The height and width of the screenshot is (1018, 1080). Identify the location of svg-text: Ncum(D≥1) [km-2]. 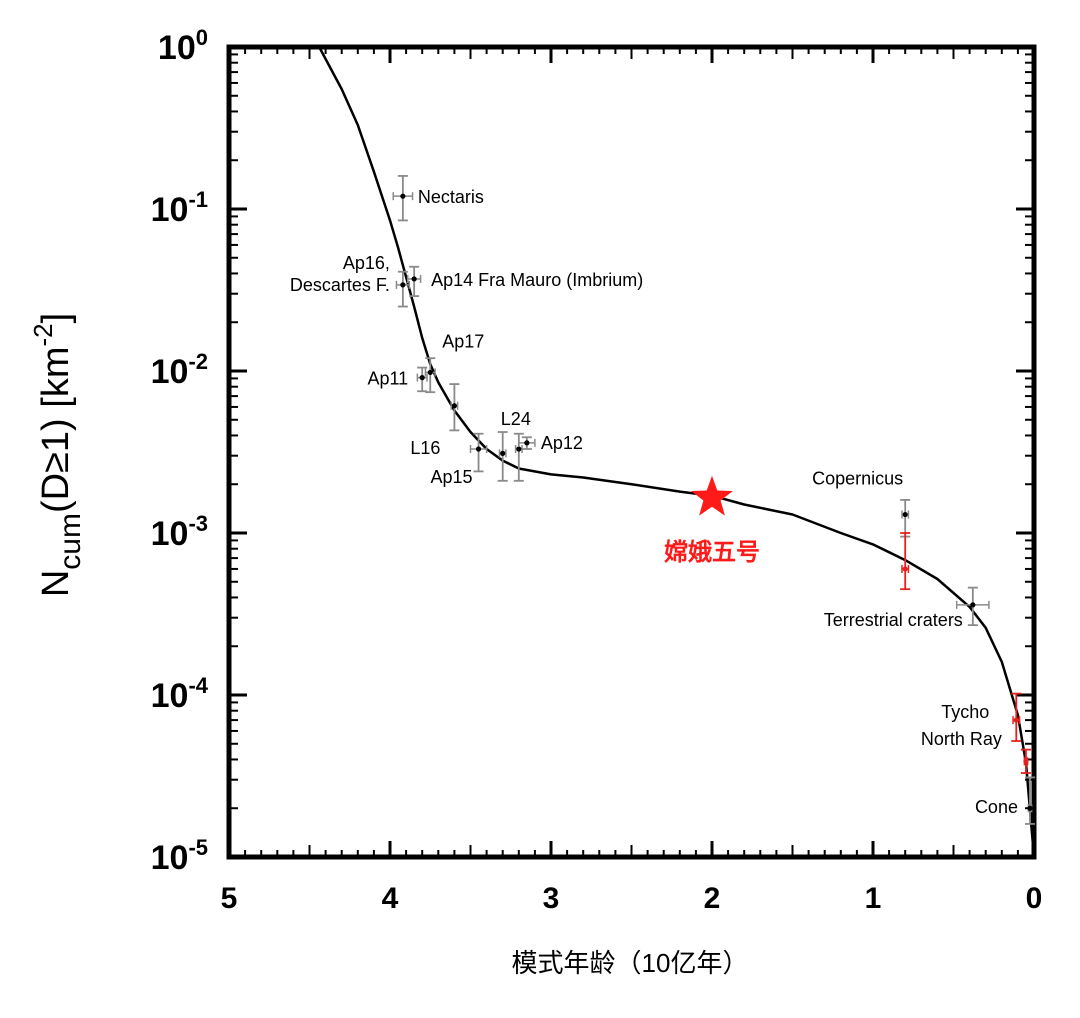
(57, 455).